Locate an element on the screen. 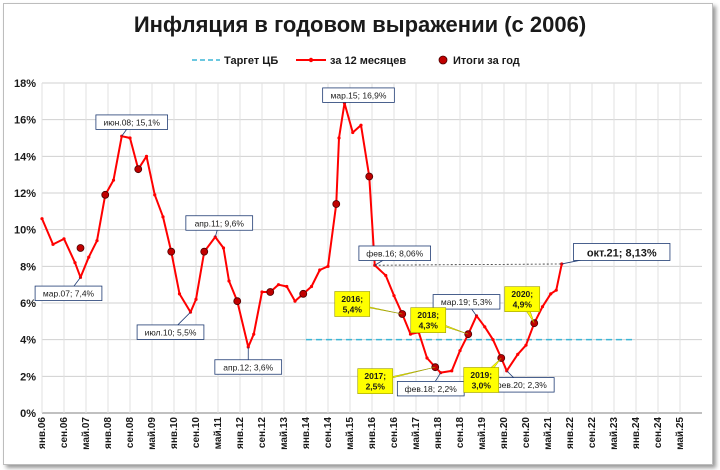 This screenshot has height=470, width=720. annotation-label: 5,4% is located at coordinates (353, 310).